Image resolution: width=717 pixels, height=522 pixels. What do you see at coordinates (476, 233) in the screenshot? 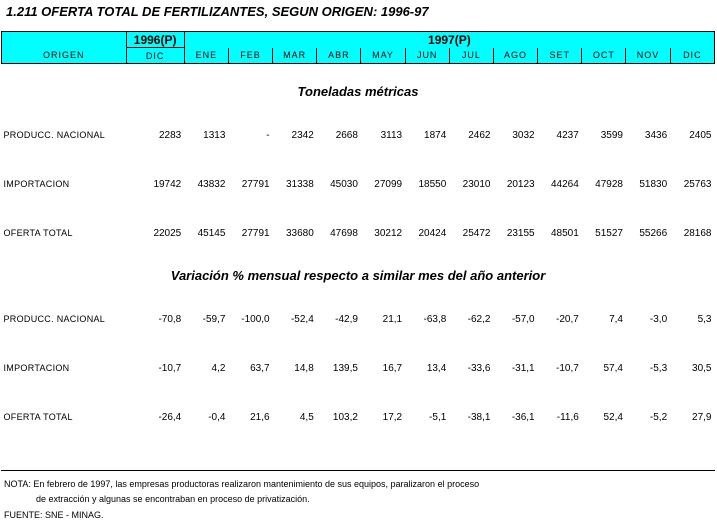
I see `table-cell: 25472` at bounding box center [476, 233].